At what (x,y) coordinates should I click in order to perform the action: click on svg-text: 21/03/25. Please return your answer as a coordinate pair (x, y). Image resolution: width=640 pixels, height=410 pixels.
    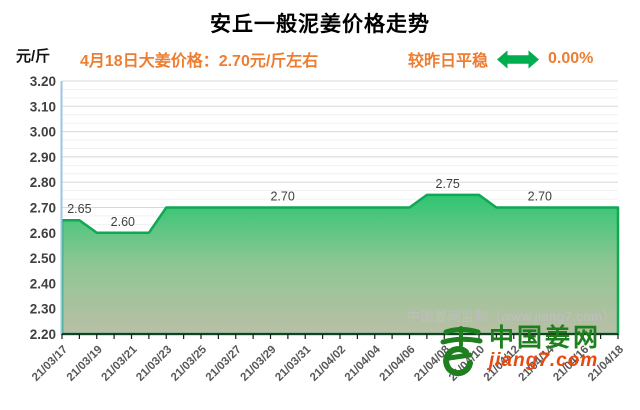
    Looking at the image, I should click on (189, 363).